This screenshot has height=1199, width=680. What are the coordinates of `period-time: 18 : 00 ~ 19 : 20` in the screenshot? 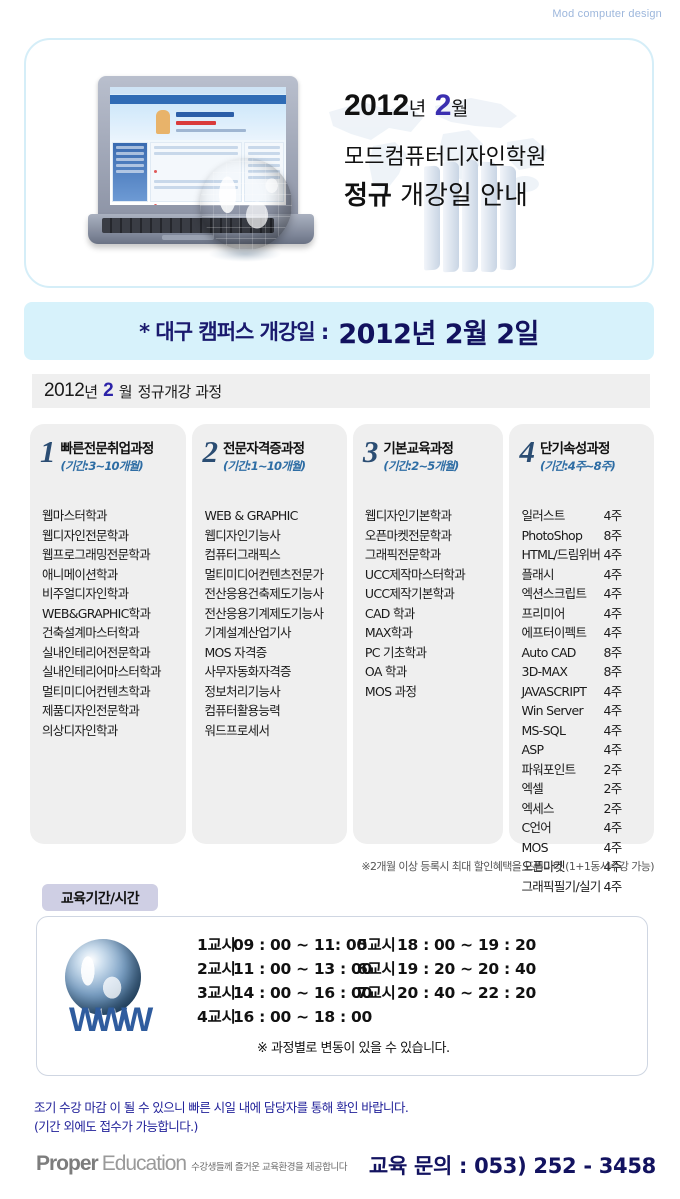 It's located at (466, 945).